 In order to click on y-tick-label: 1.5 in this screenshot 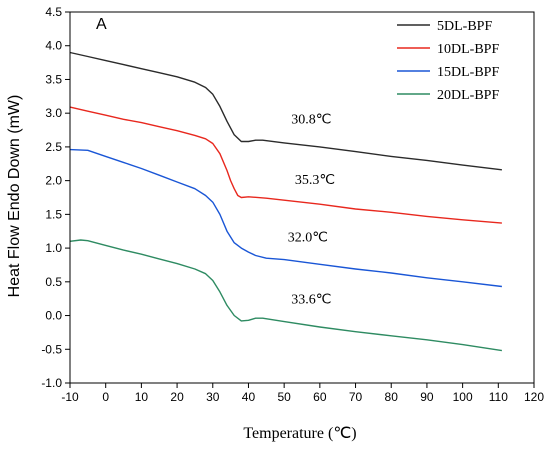, I will do `click(53, 214)`.